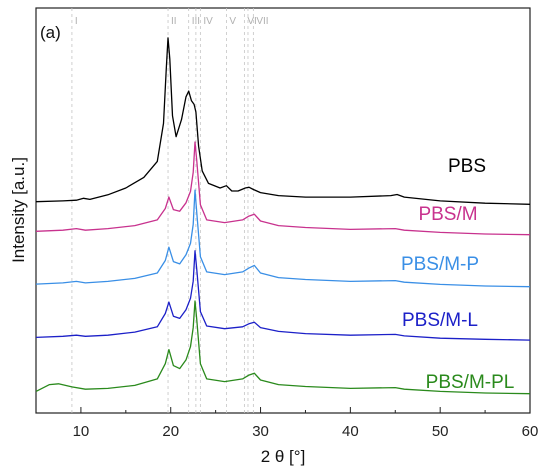 This screenshot has height=473, width=550. I want to click on x-tick-label: 40, so click(350, 431).